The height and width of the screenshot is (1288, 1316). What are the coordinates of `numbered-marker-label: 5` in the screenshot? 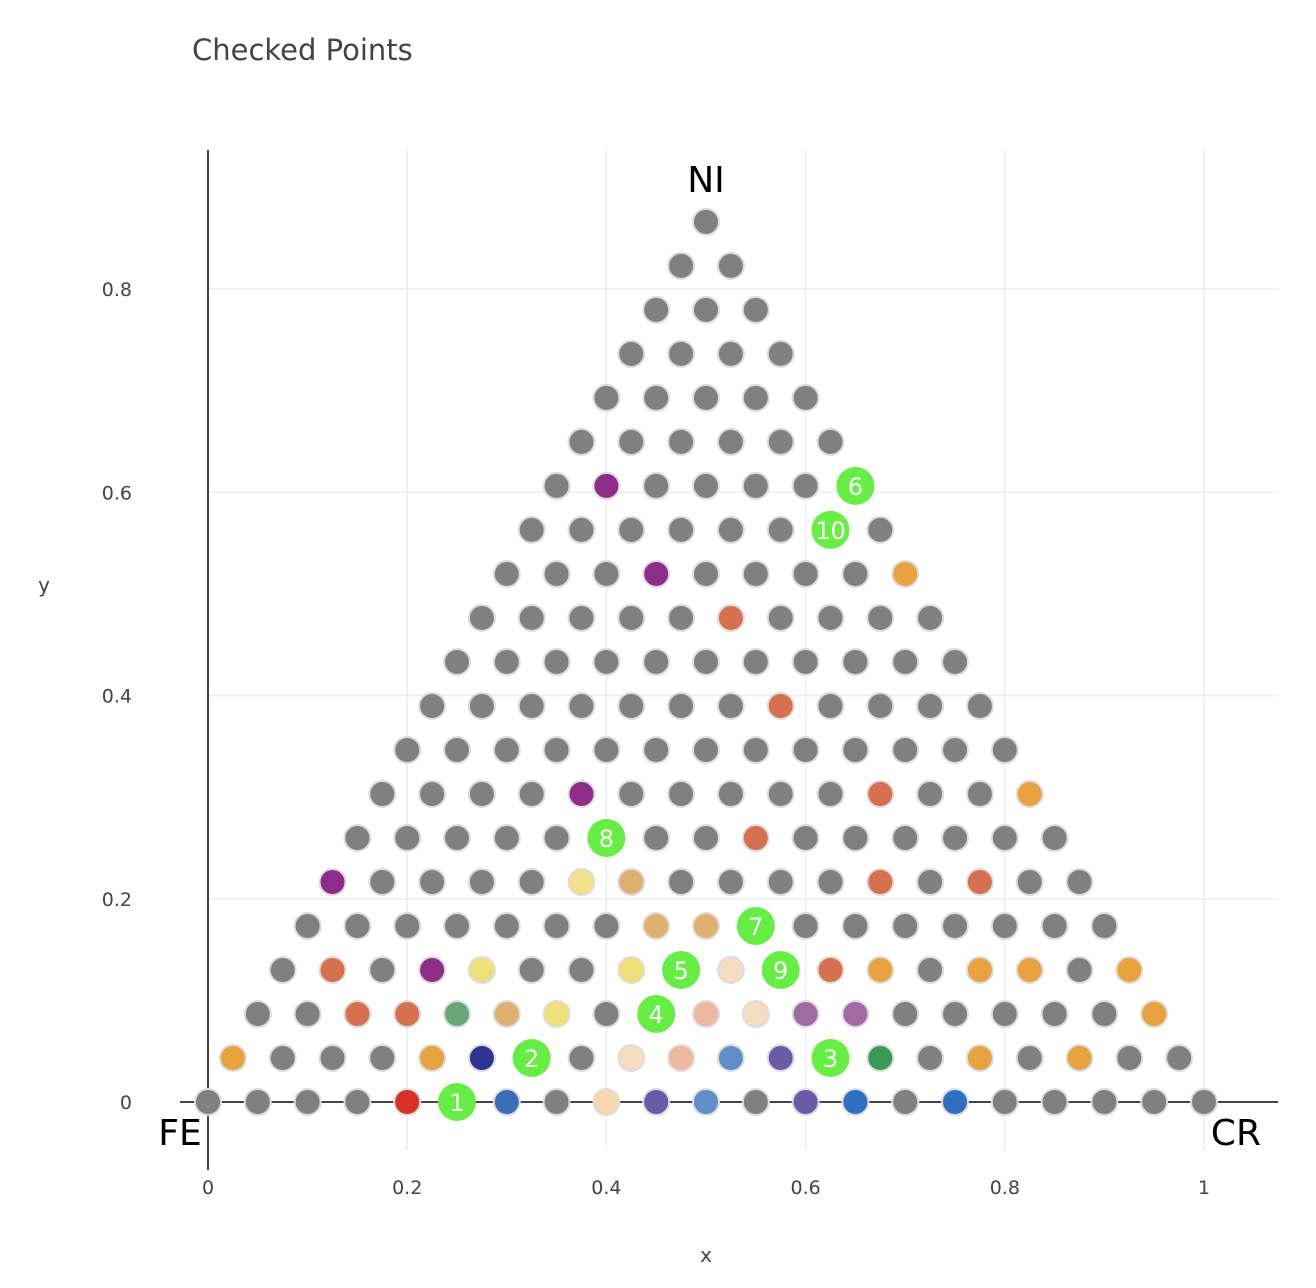 It's located at (680, 971).